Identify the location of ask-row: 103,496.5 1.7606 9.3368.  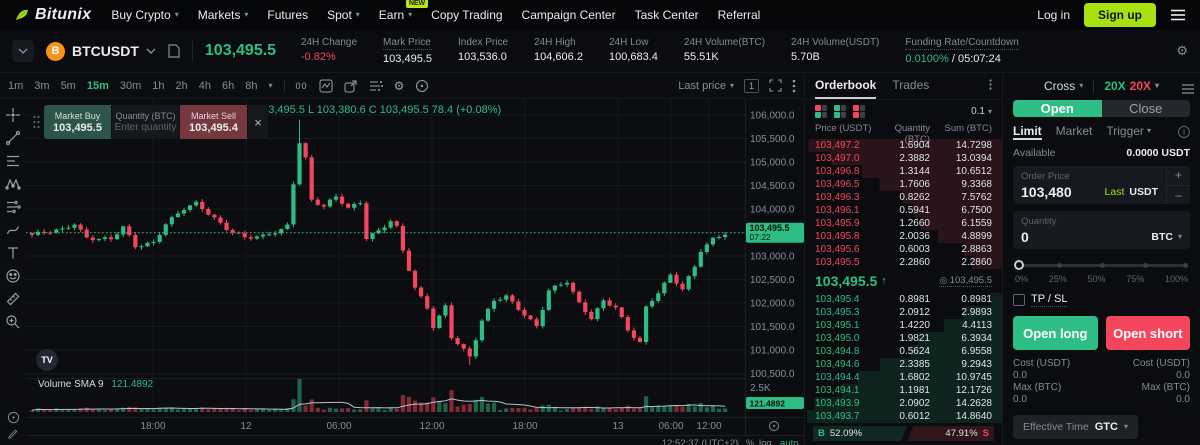
(903, 184).